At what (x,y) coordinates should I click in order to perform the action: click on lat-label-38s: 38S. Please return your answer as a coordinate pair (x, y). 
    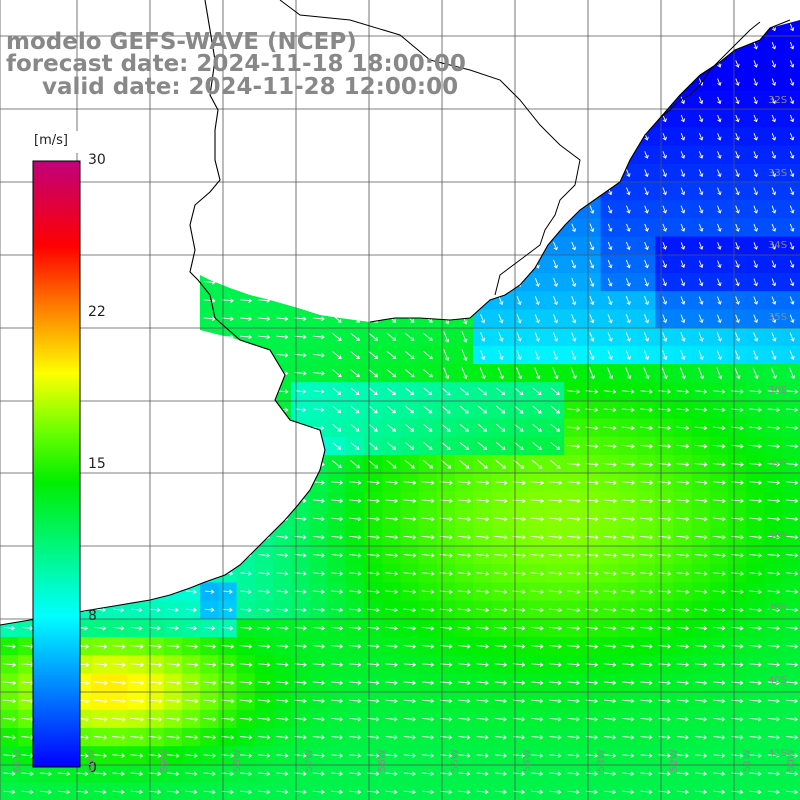
    Looking at the image, I should click on (778, 535).